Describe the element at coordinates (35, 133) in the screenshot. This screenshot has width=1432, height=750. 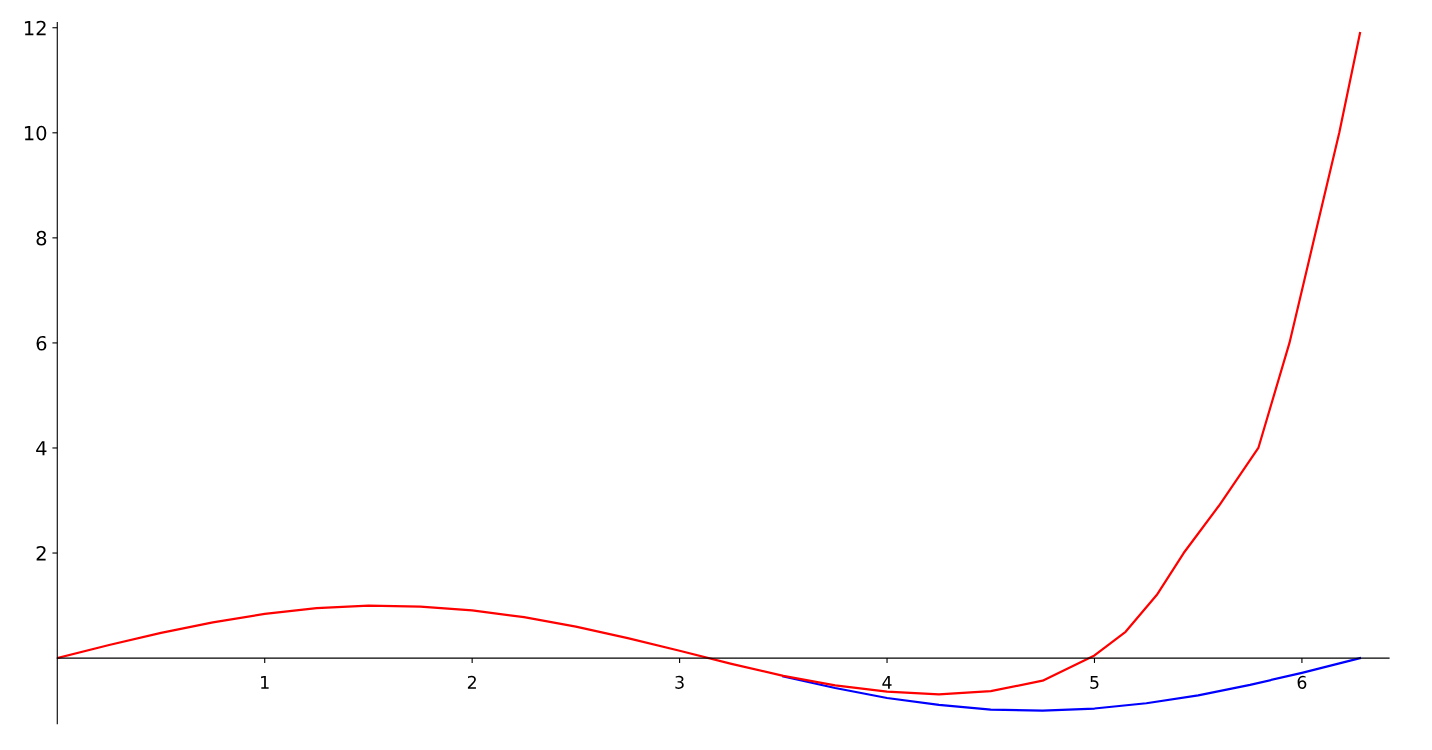
I see `y-tick-label: 10` at that location.